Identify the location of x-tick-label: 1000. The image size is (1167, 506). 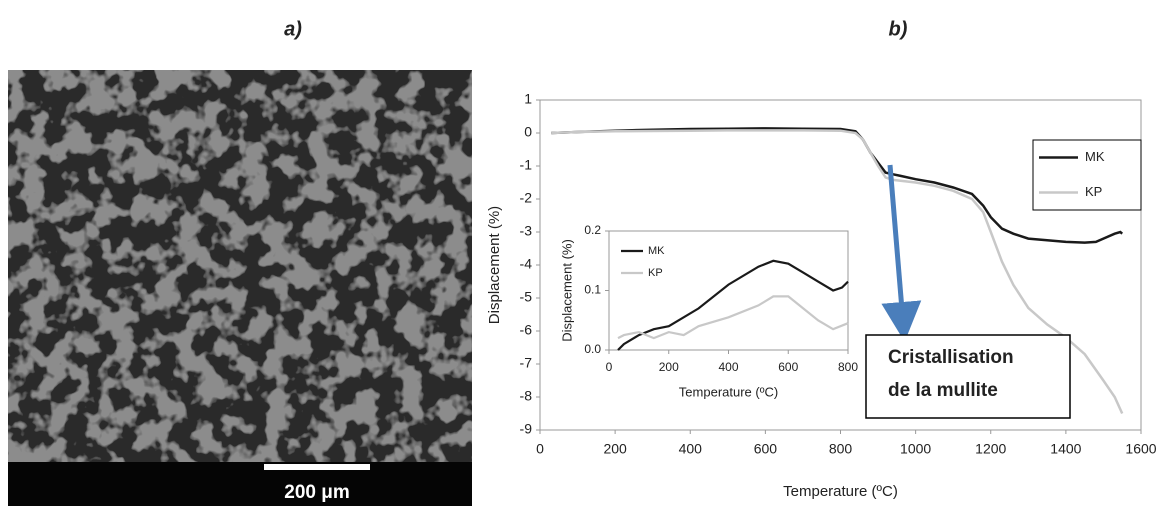
(915, 449).